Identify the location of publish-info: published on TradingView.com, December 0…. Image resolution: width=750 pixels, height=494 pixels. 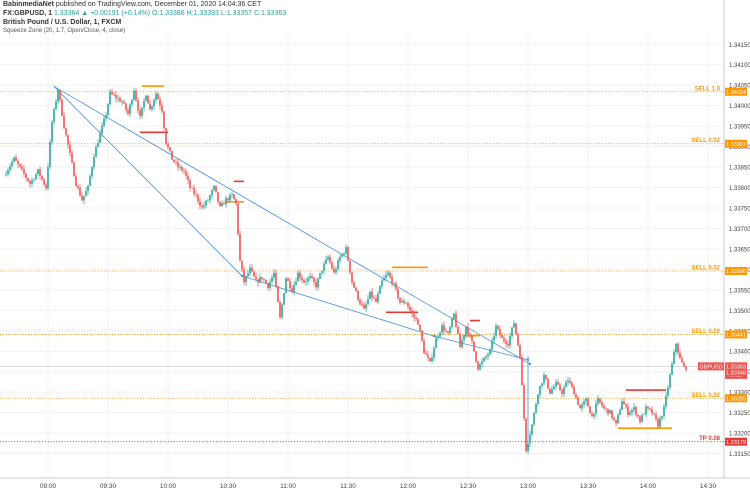
(158, 4).